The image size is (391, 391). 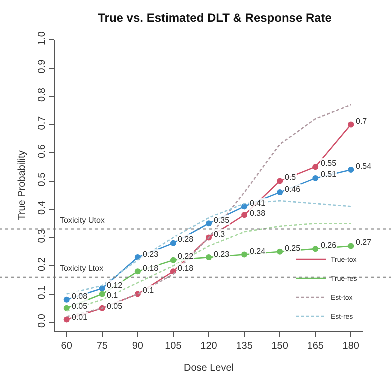 I want to click on x-tick-label: 90, so click(x=138, y=346).